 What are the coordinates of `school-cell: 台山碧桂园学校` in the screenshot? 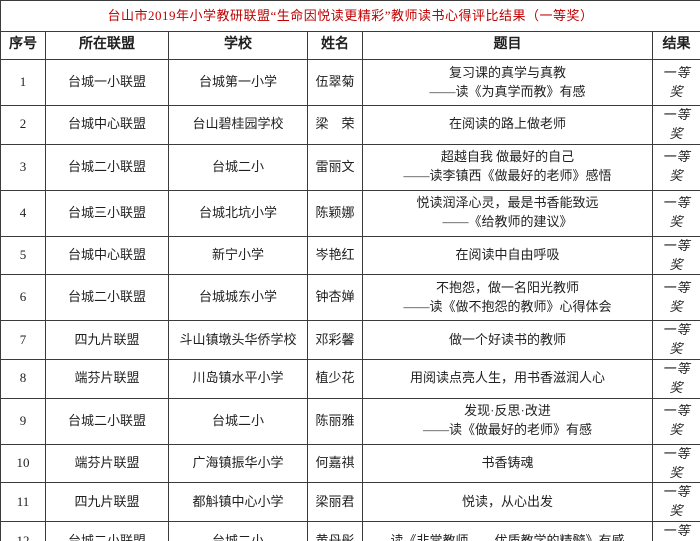 It's located at (238, 125).